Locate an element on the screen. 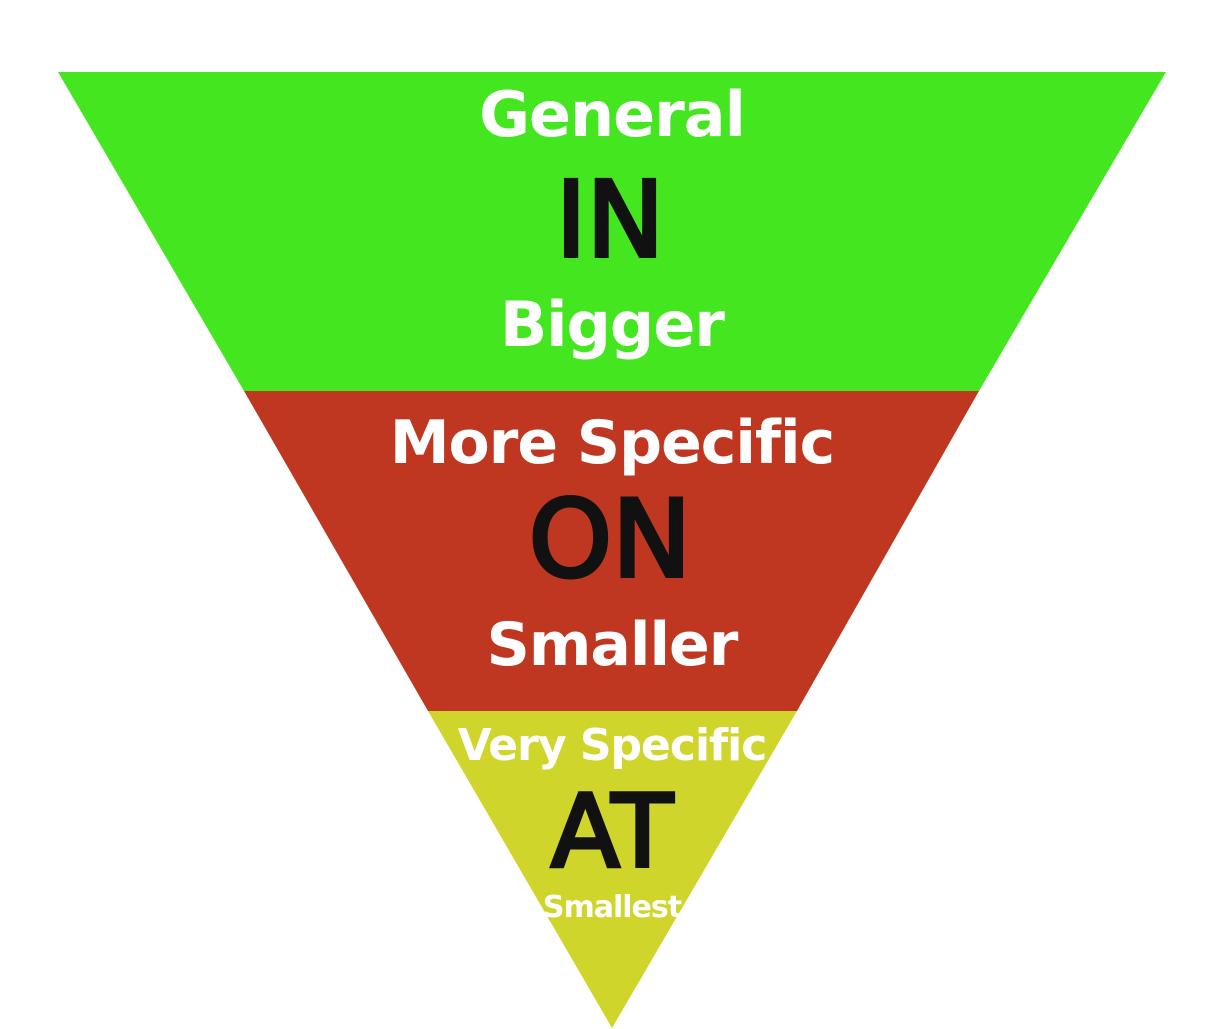 The height and width of the screenshot is (1029, 1230). tier-at-word: AT is located at coordinates (612, 831).